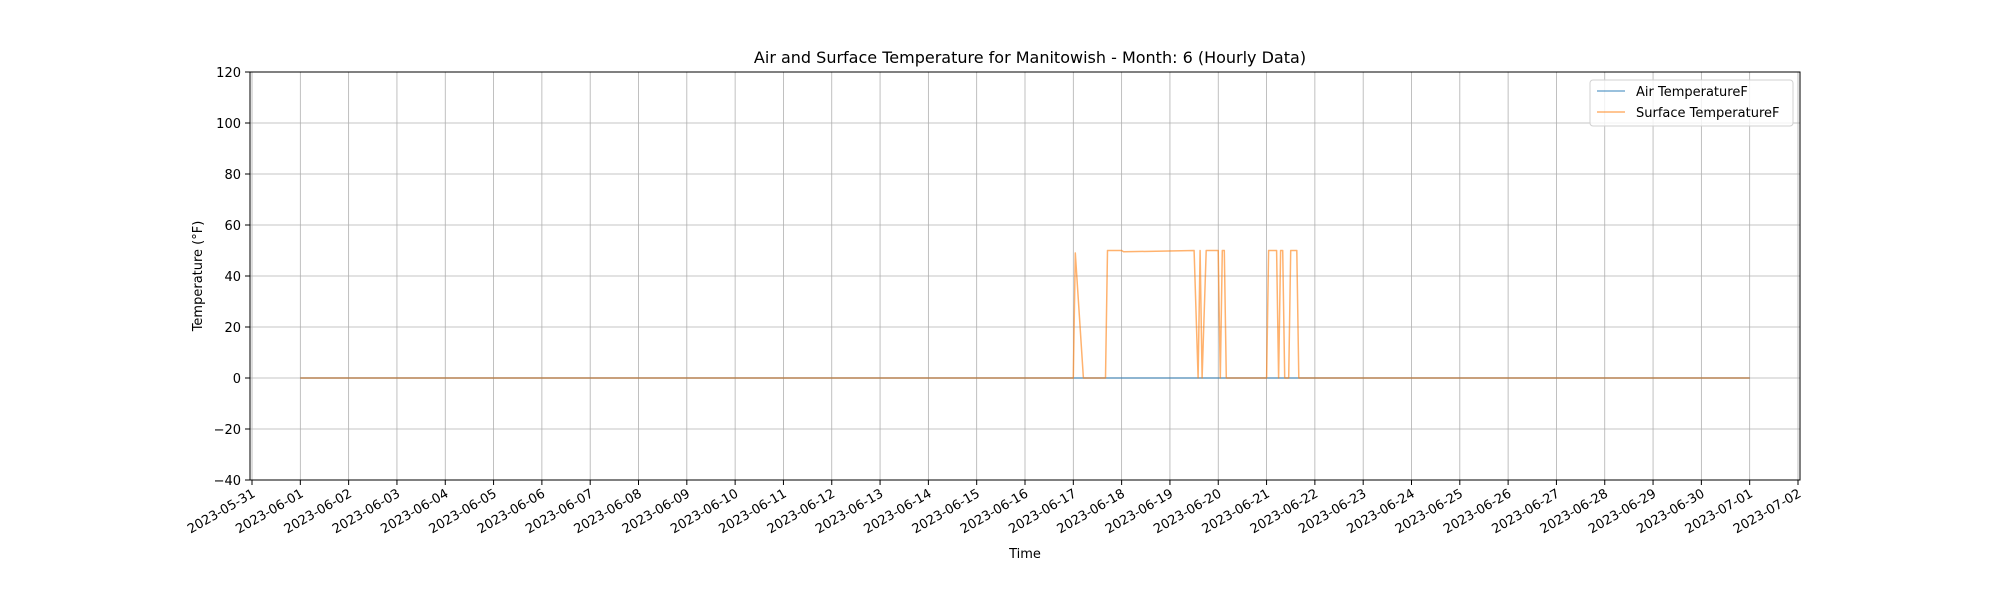 The height and width of the screenshot is (600, 2000). I want to click on legend-box, so click(1691, 103).